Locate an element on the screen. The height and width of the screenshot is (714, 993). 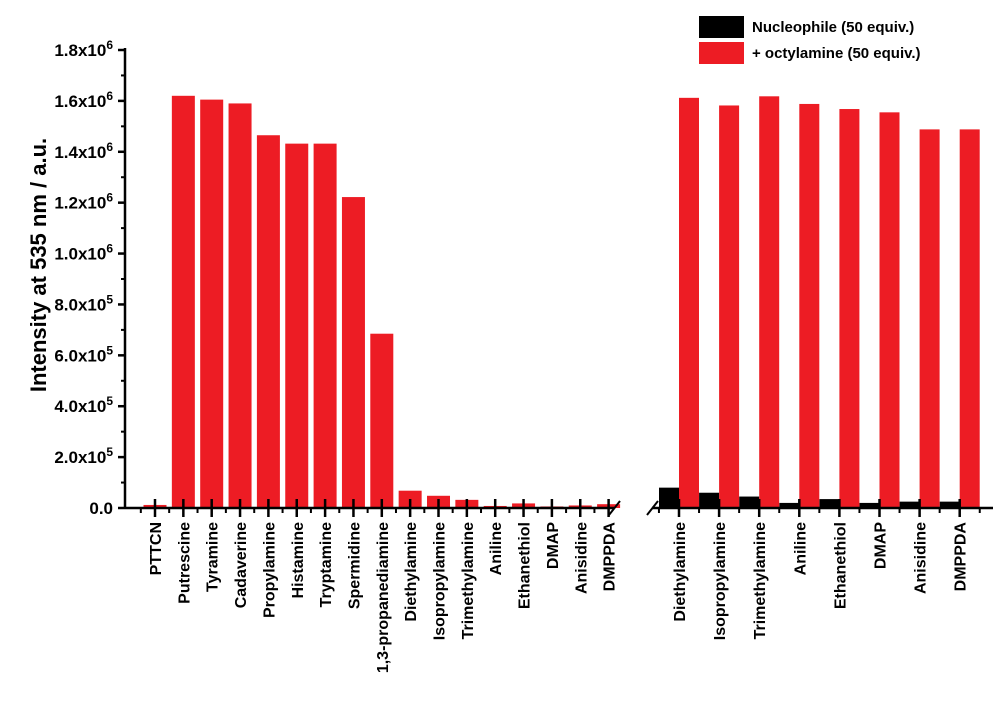
category-label: Putrescine is located at coordinates (184, 563).